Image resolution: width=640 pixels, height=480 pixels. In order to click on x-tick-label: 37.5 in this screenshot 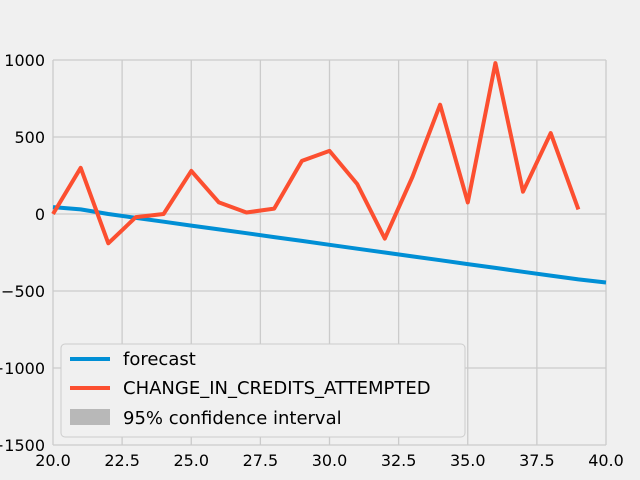, I will do `click(537, 460)`.